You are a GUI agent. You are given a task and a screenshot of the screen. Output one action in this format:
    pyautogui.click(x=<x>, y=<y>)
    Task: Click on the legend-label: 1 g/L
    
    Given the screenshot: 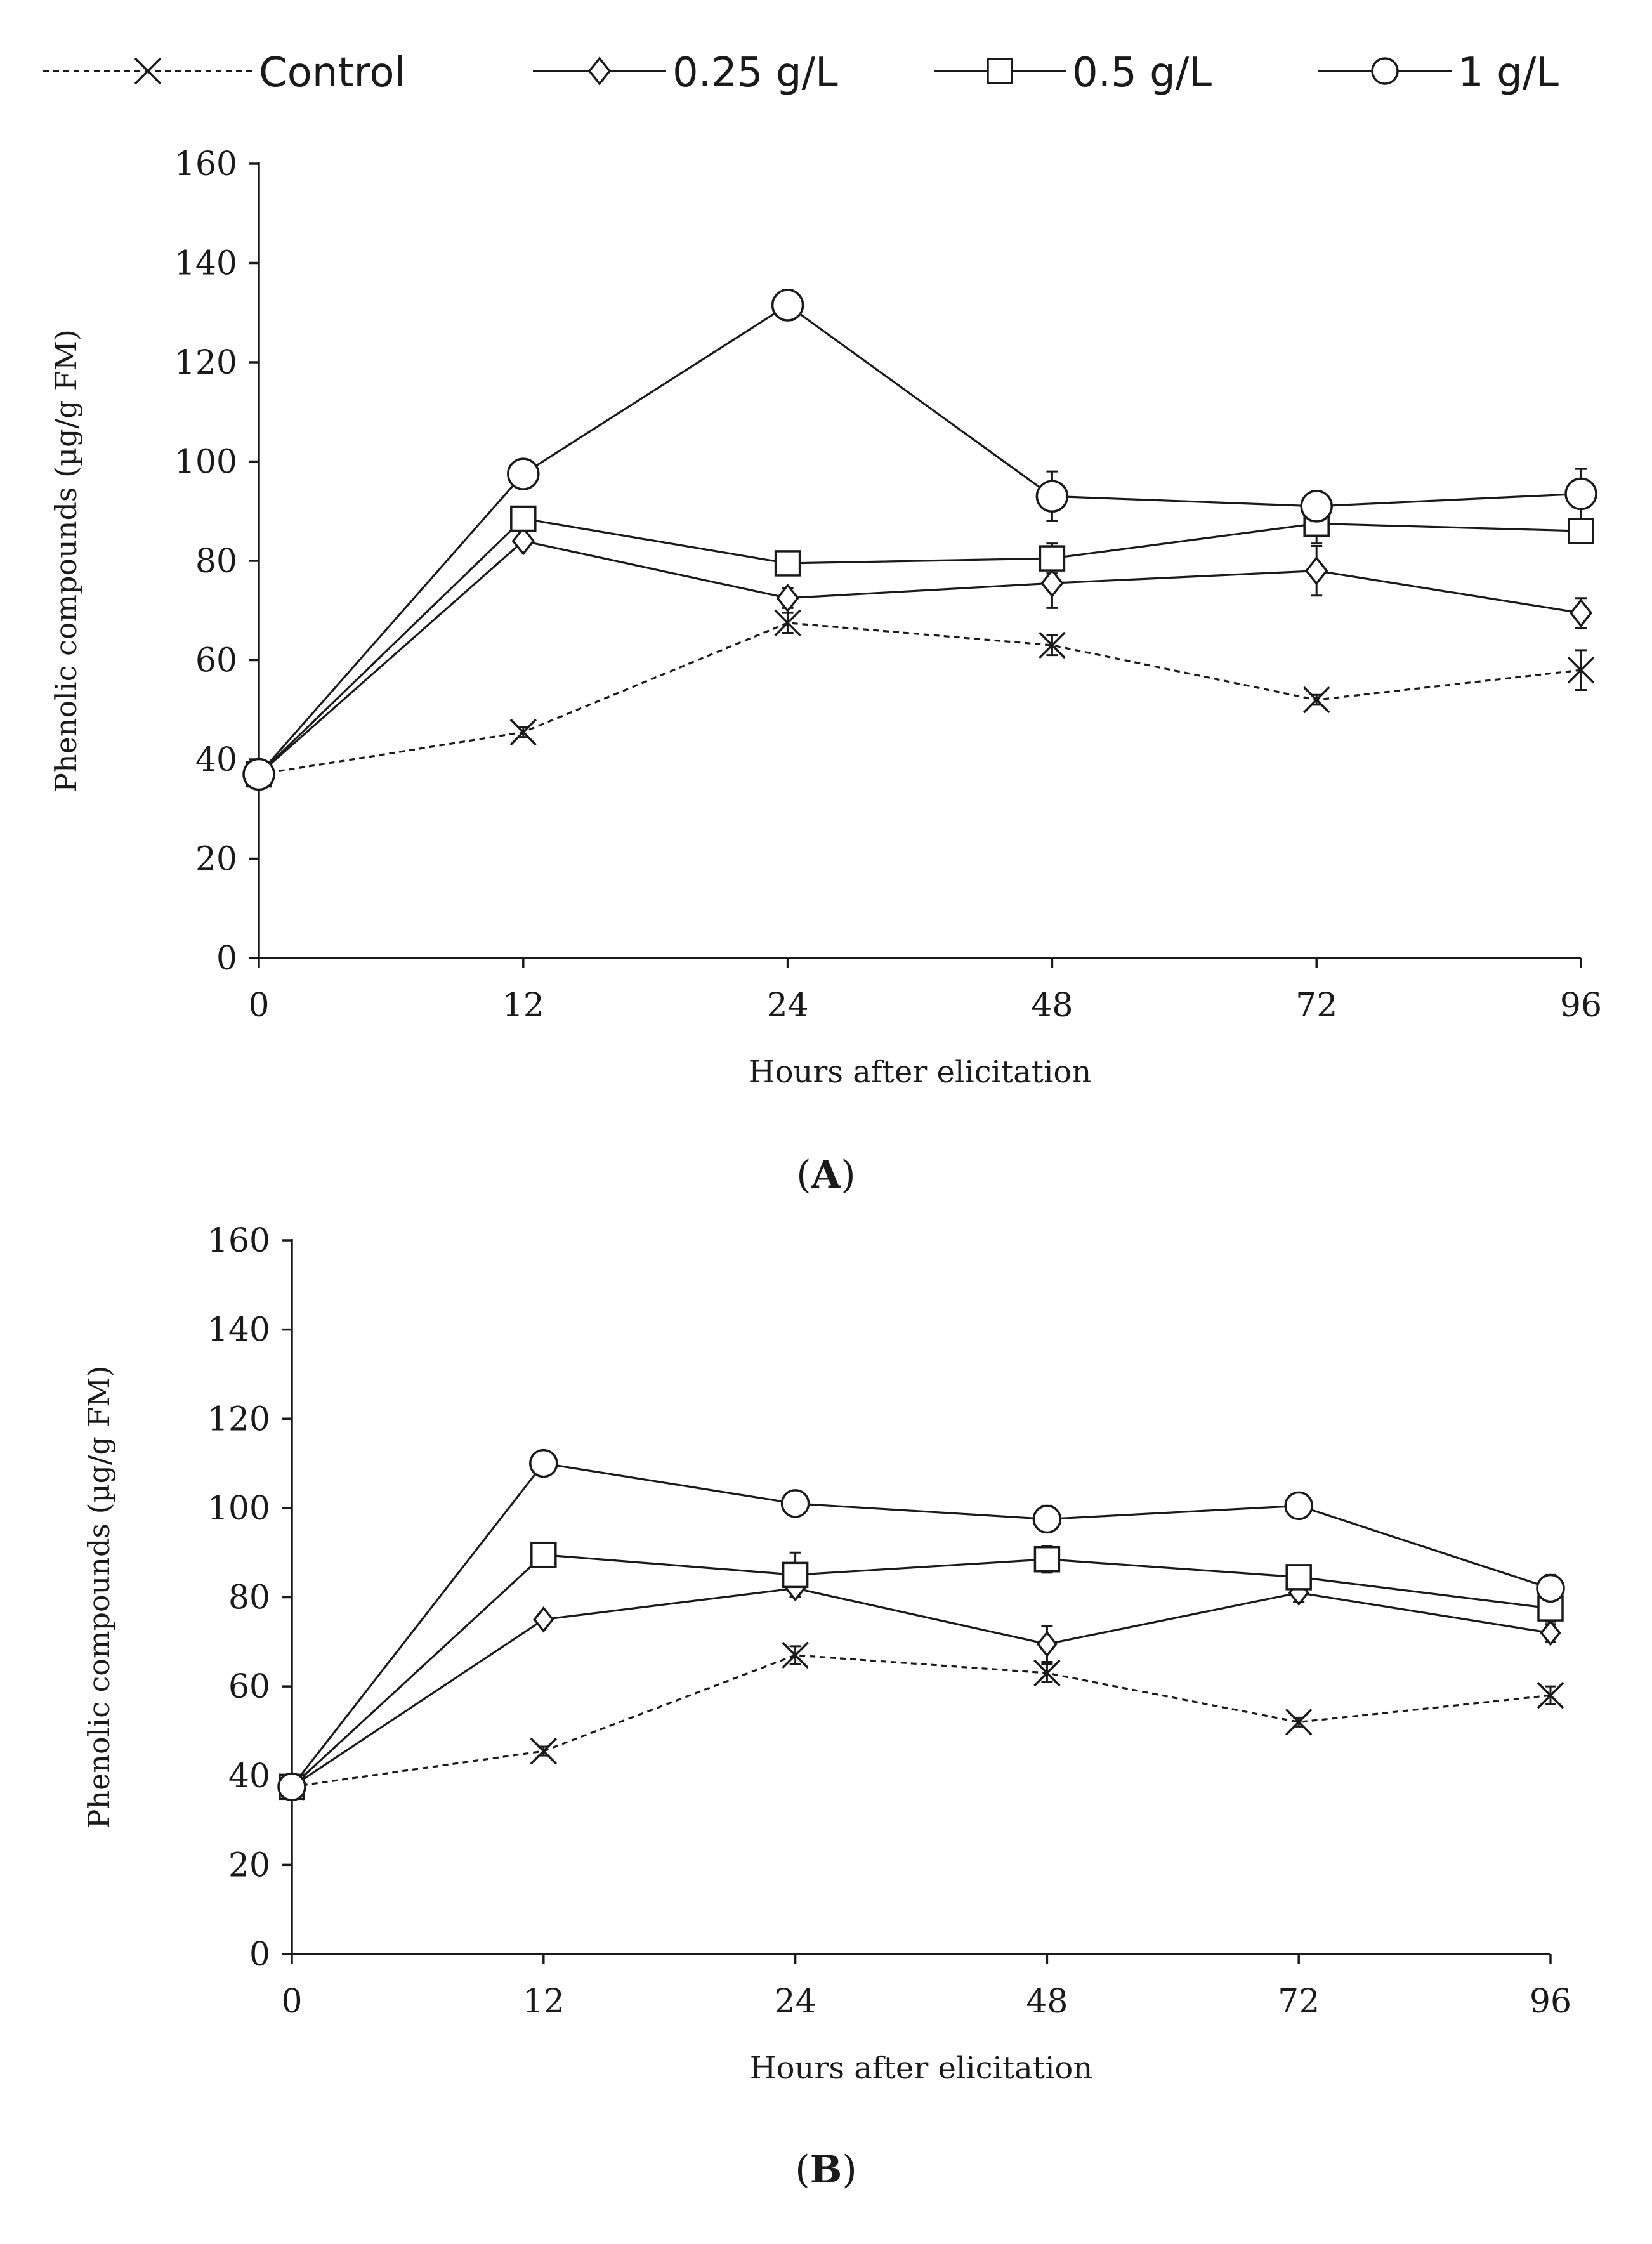 What is the action you would take?
    pyautogui.click(x=1508, y=72)
    